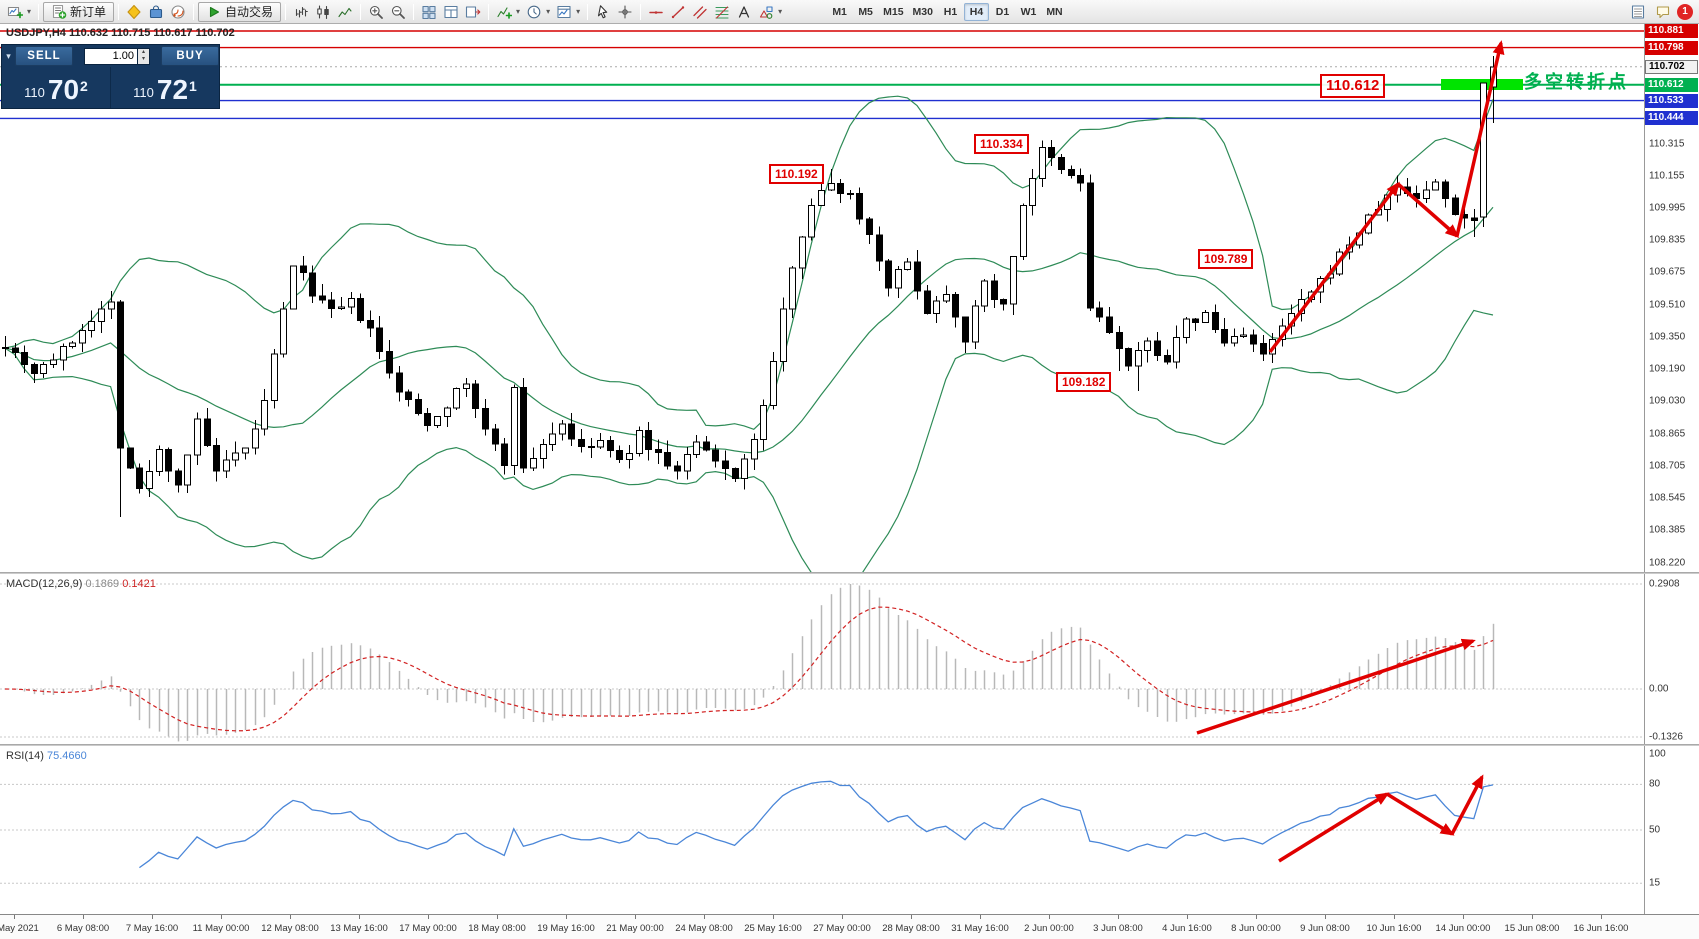 The width and height of the screenshot is (1699, 939). Describe the element at coordinates (156, 12) in the screenshot. I see `market-button` at that location.